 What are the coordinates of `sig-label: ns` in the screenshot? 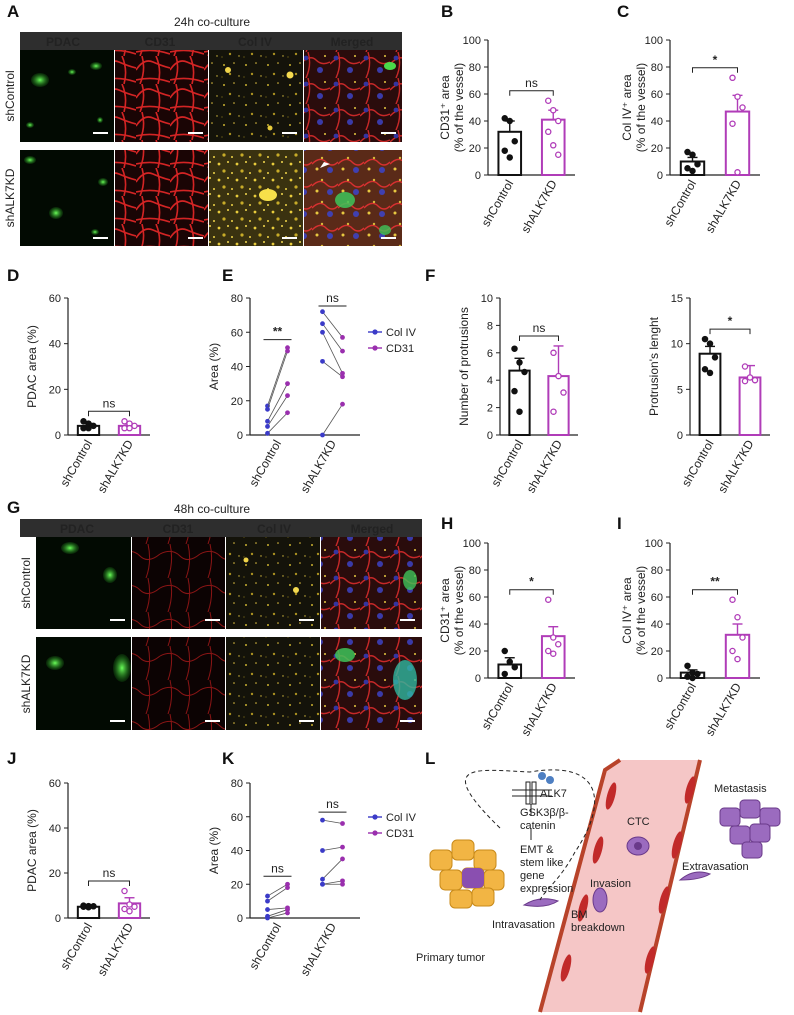 It's located at (109, 873).